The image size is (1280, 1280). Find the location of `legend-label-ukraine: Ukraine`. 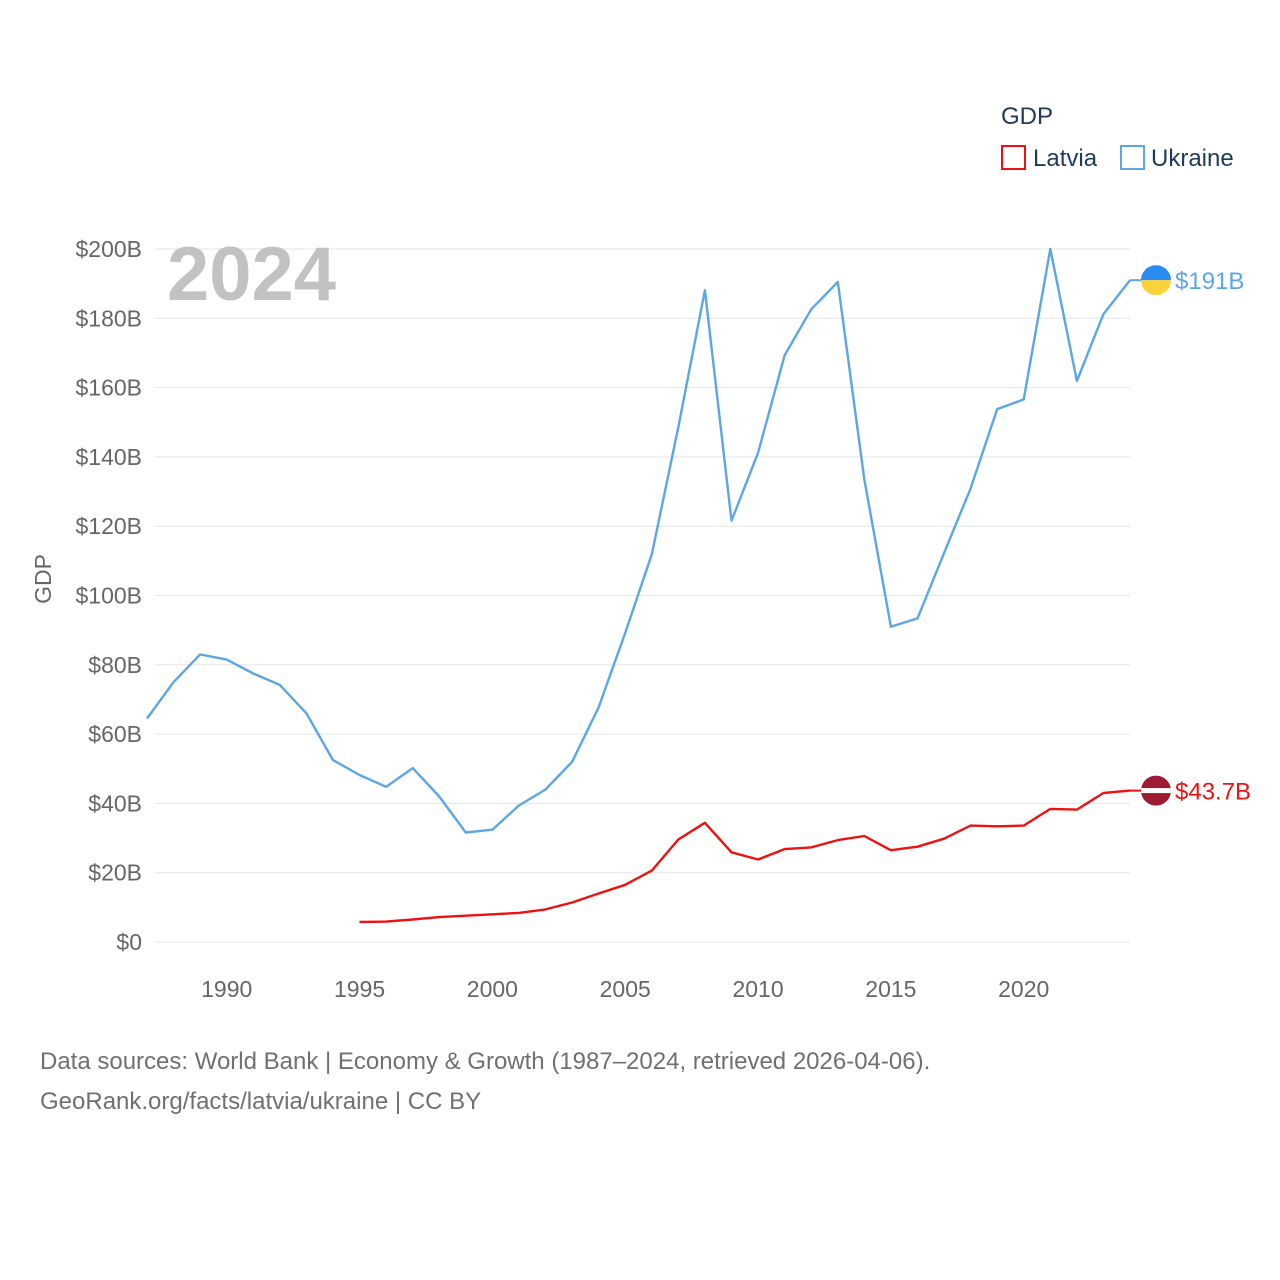

legend-label-ukraine: Ukraine is located at coordinates (1192, 158).